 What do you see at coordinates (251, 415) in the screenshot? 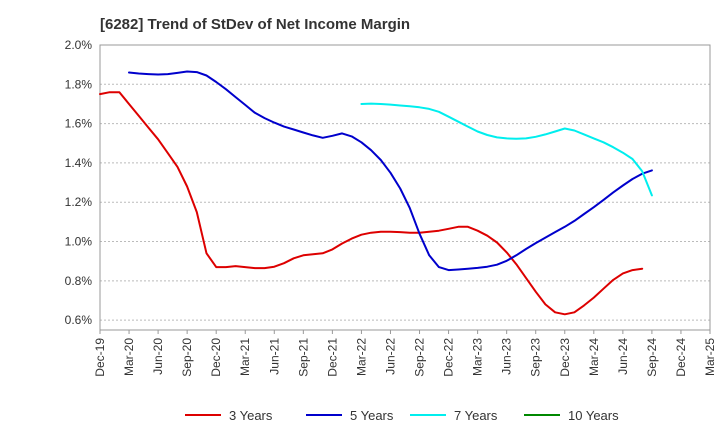
I see `legend-label: 3 Years` at bounding box center [251, 415].